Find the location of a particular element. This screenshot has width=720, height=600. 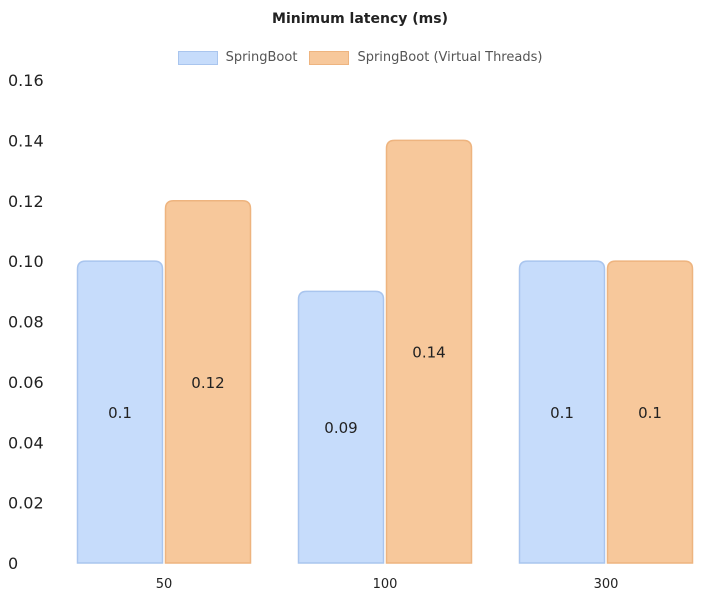

data-label: 0.09 is located at coordinates (340, 428).